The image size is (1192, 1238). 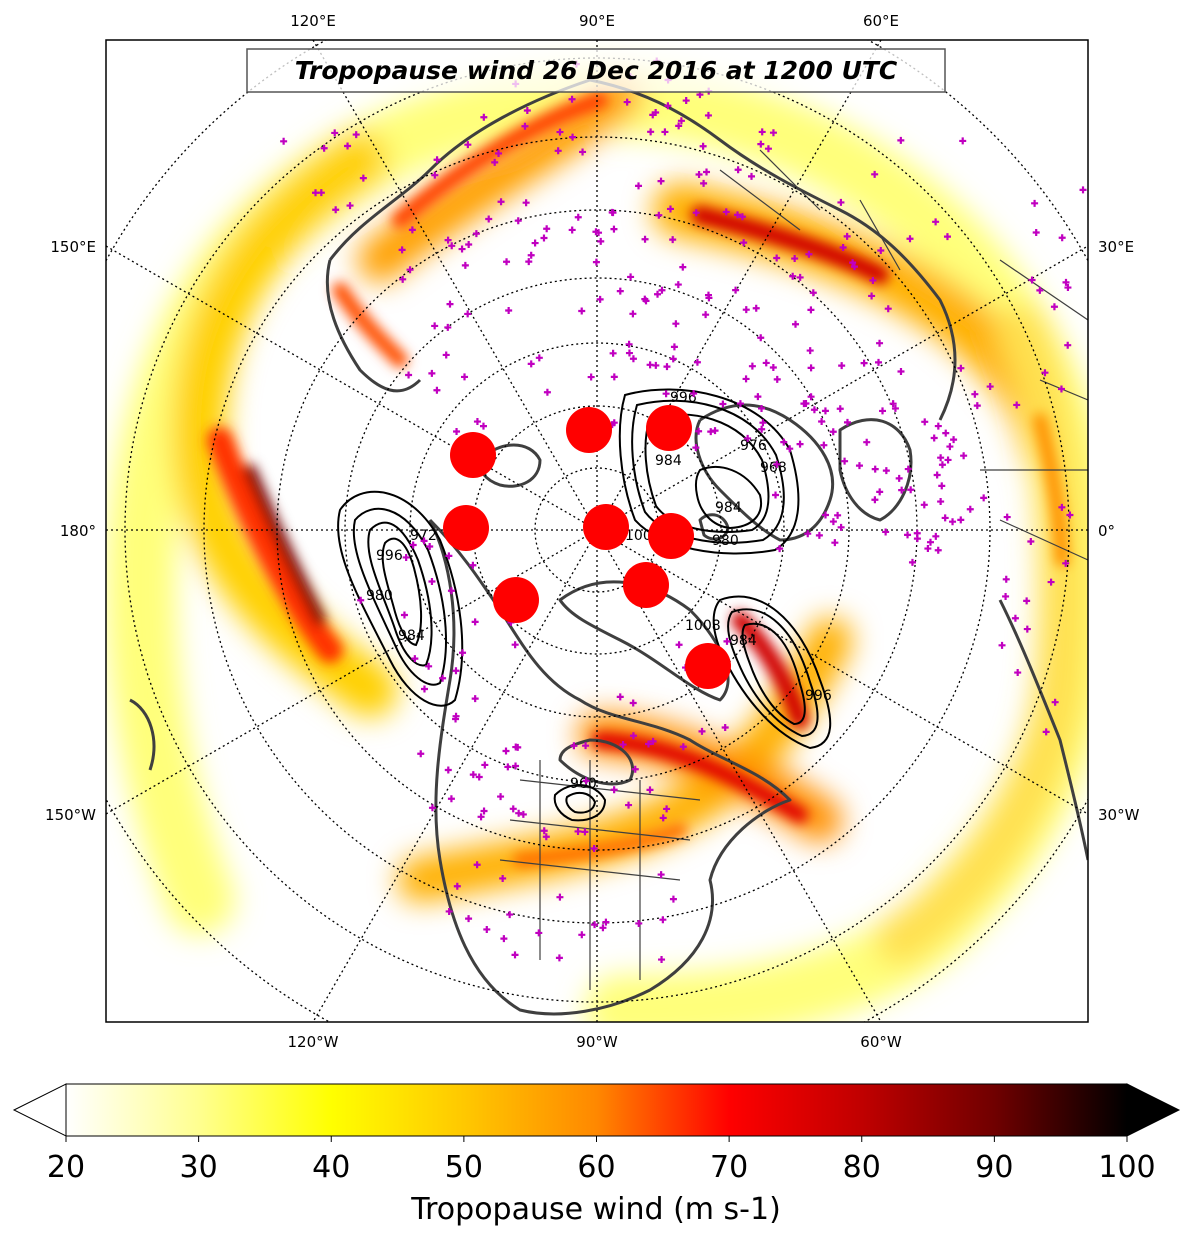 I want to click on coast-asia, so click(x=642, y=249).